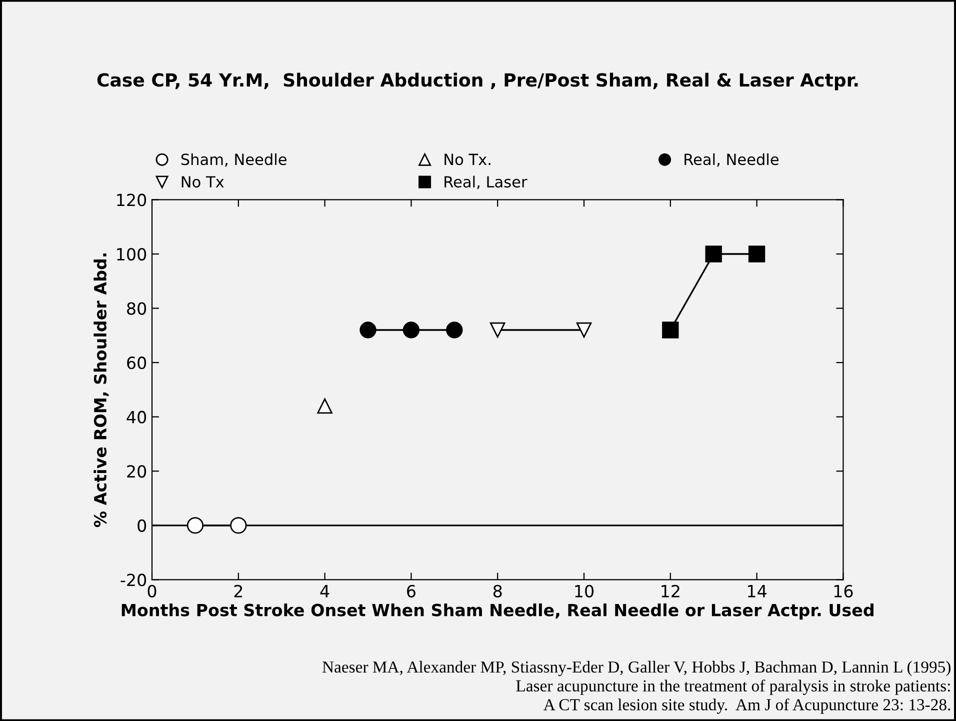 This screenshot has height=721, width=956. Describe the element at coordinates (131, 200) in the screenshot. I see `y-tick-label: 120` at that location.